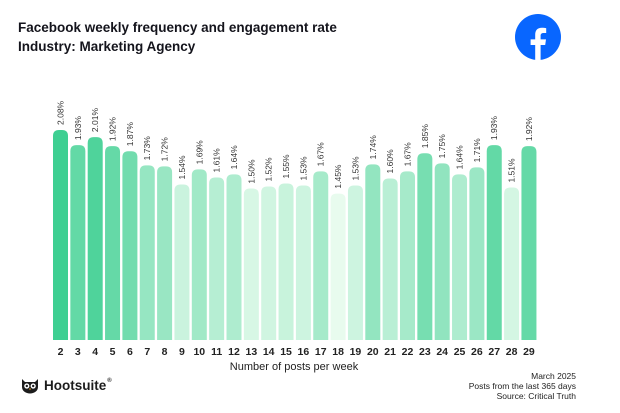  I want to click on brand-name: Hootsuite®, so click(78, 385).